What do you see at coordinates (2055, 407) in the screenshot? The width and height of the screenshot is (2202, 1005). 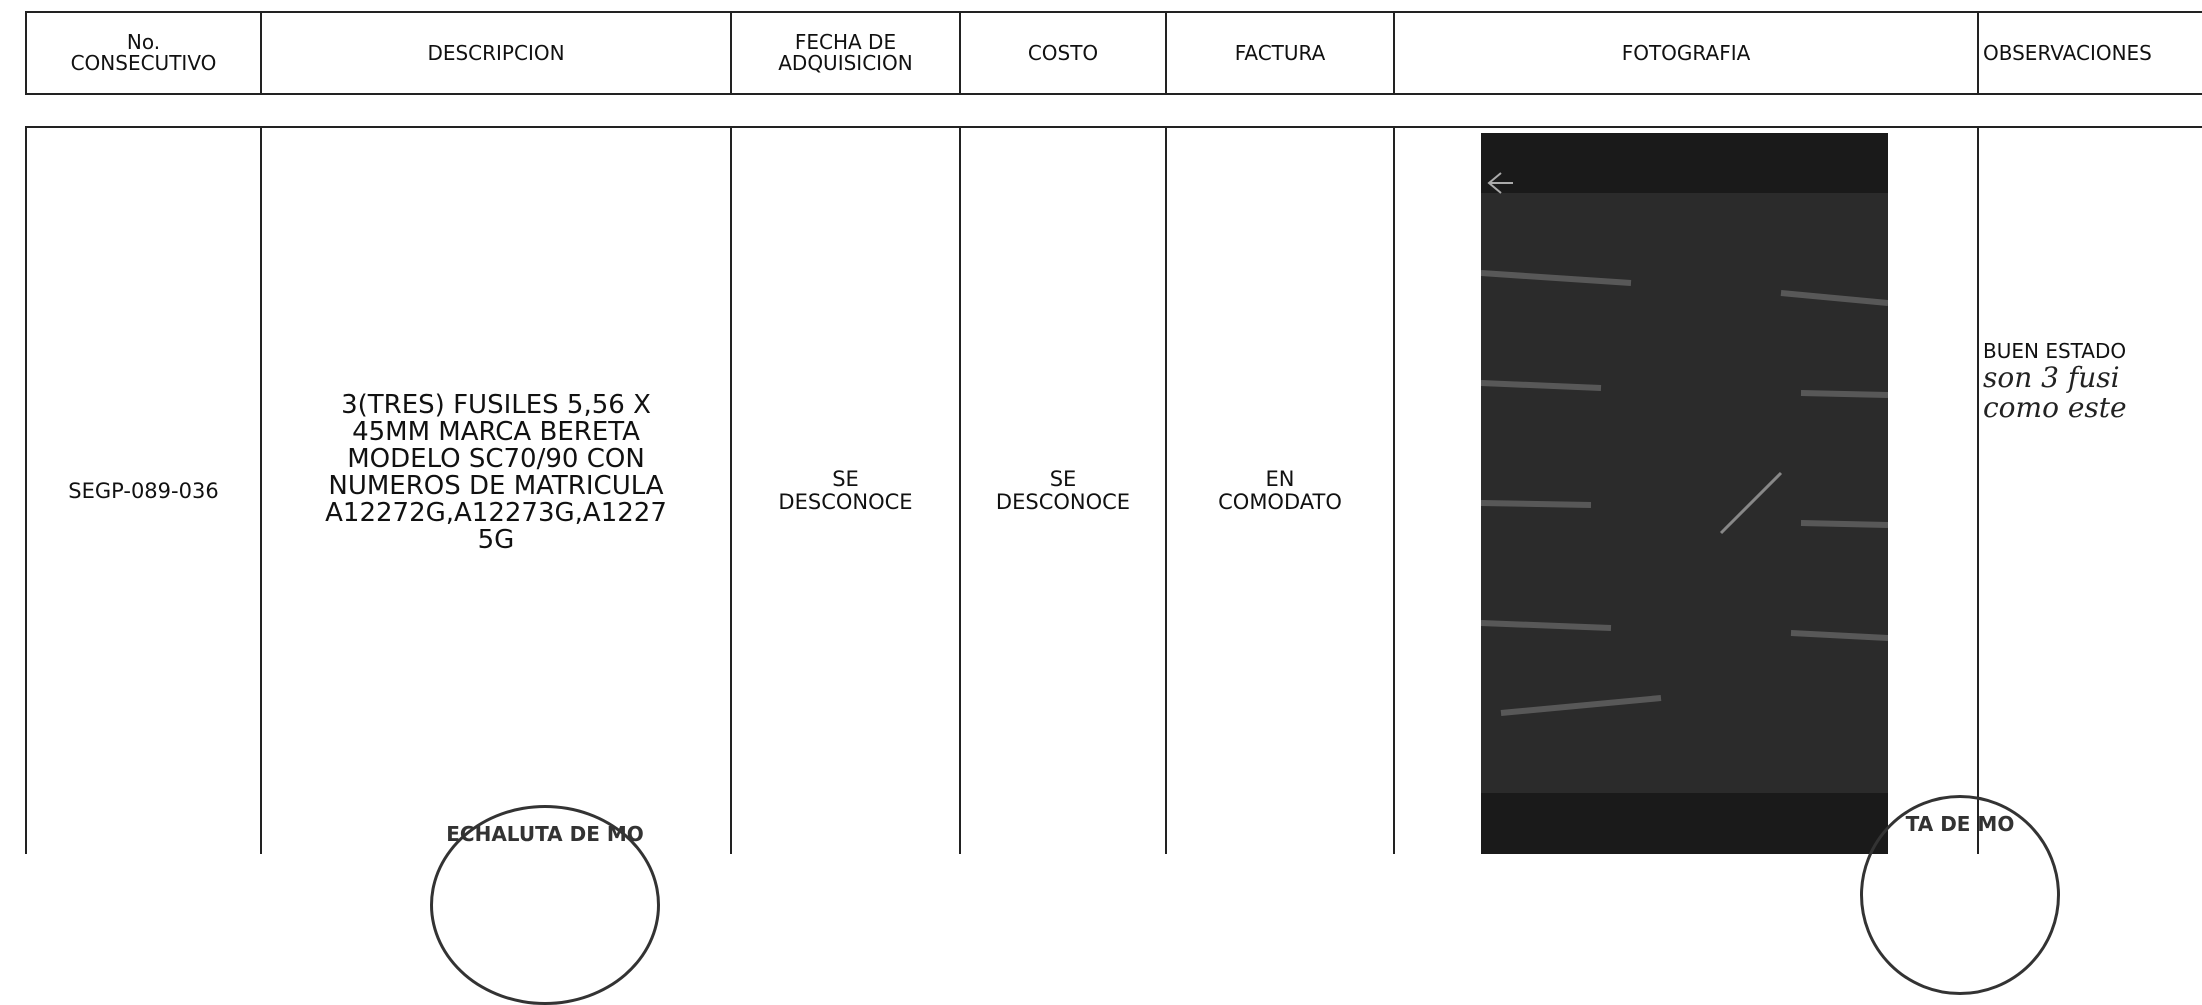 I see `handwriting: como este` at bounding box center [2055, 407].